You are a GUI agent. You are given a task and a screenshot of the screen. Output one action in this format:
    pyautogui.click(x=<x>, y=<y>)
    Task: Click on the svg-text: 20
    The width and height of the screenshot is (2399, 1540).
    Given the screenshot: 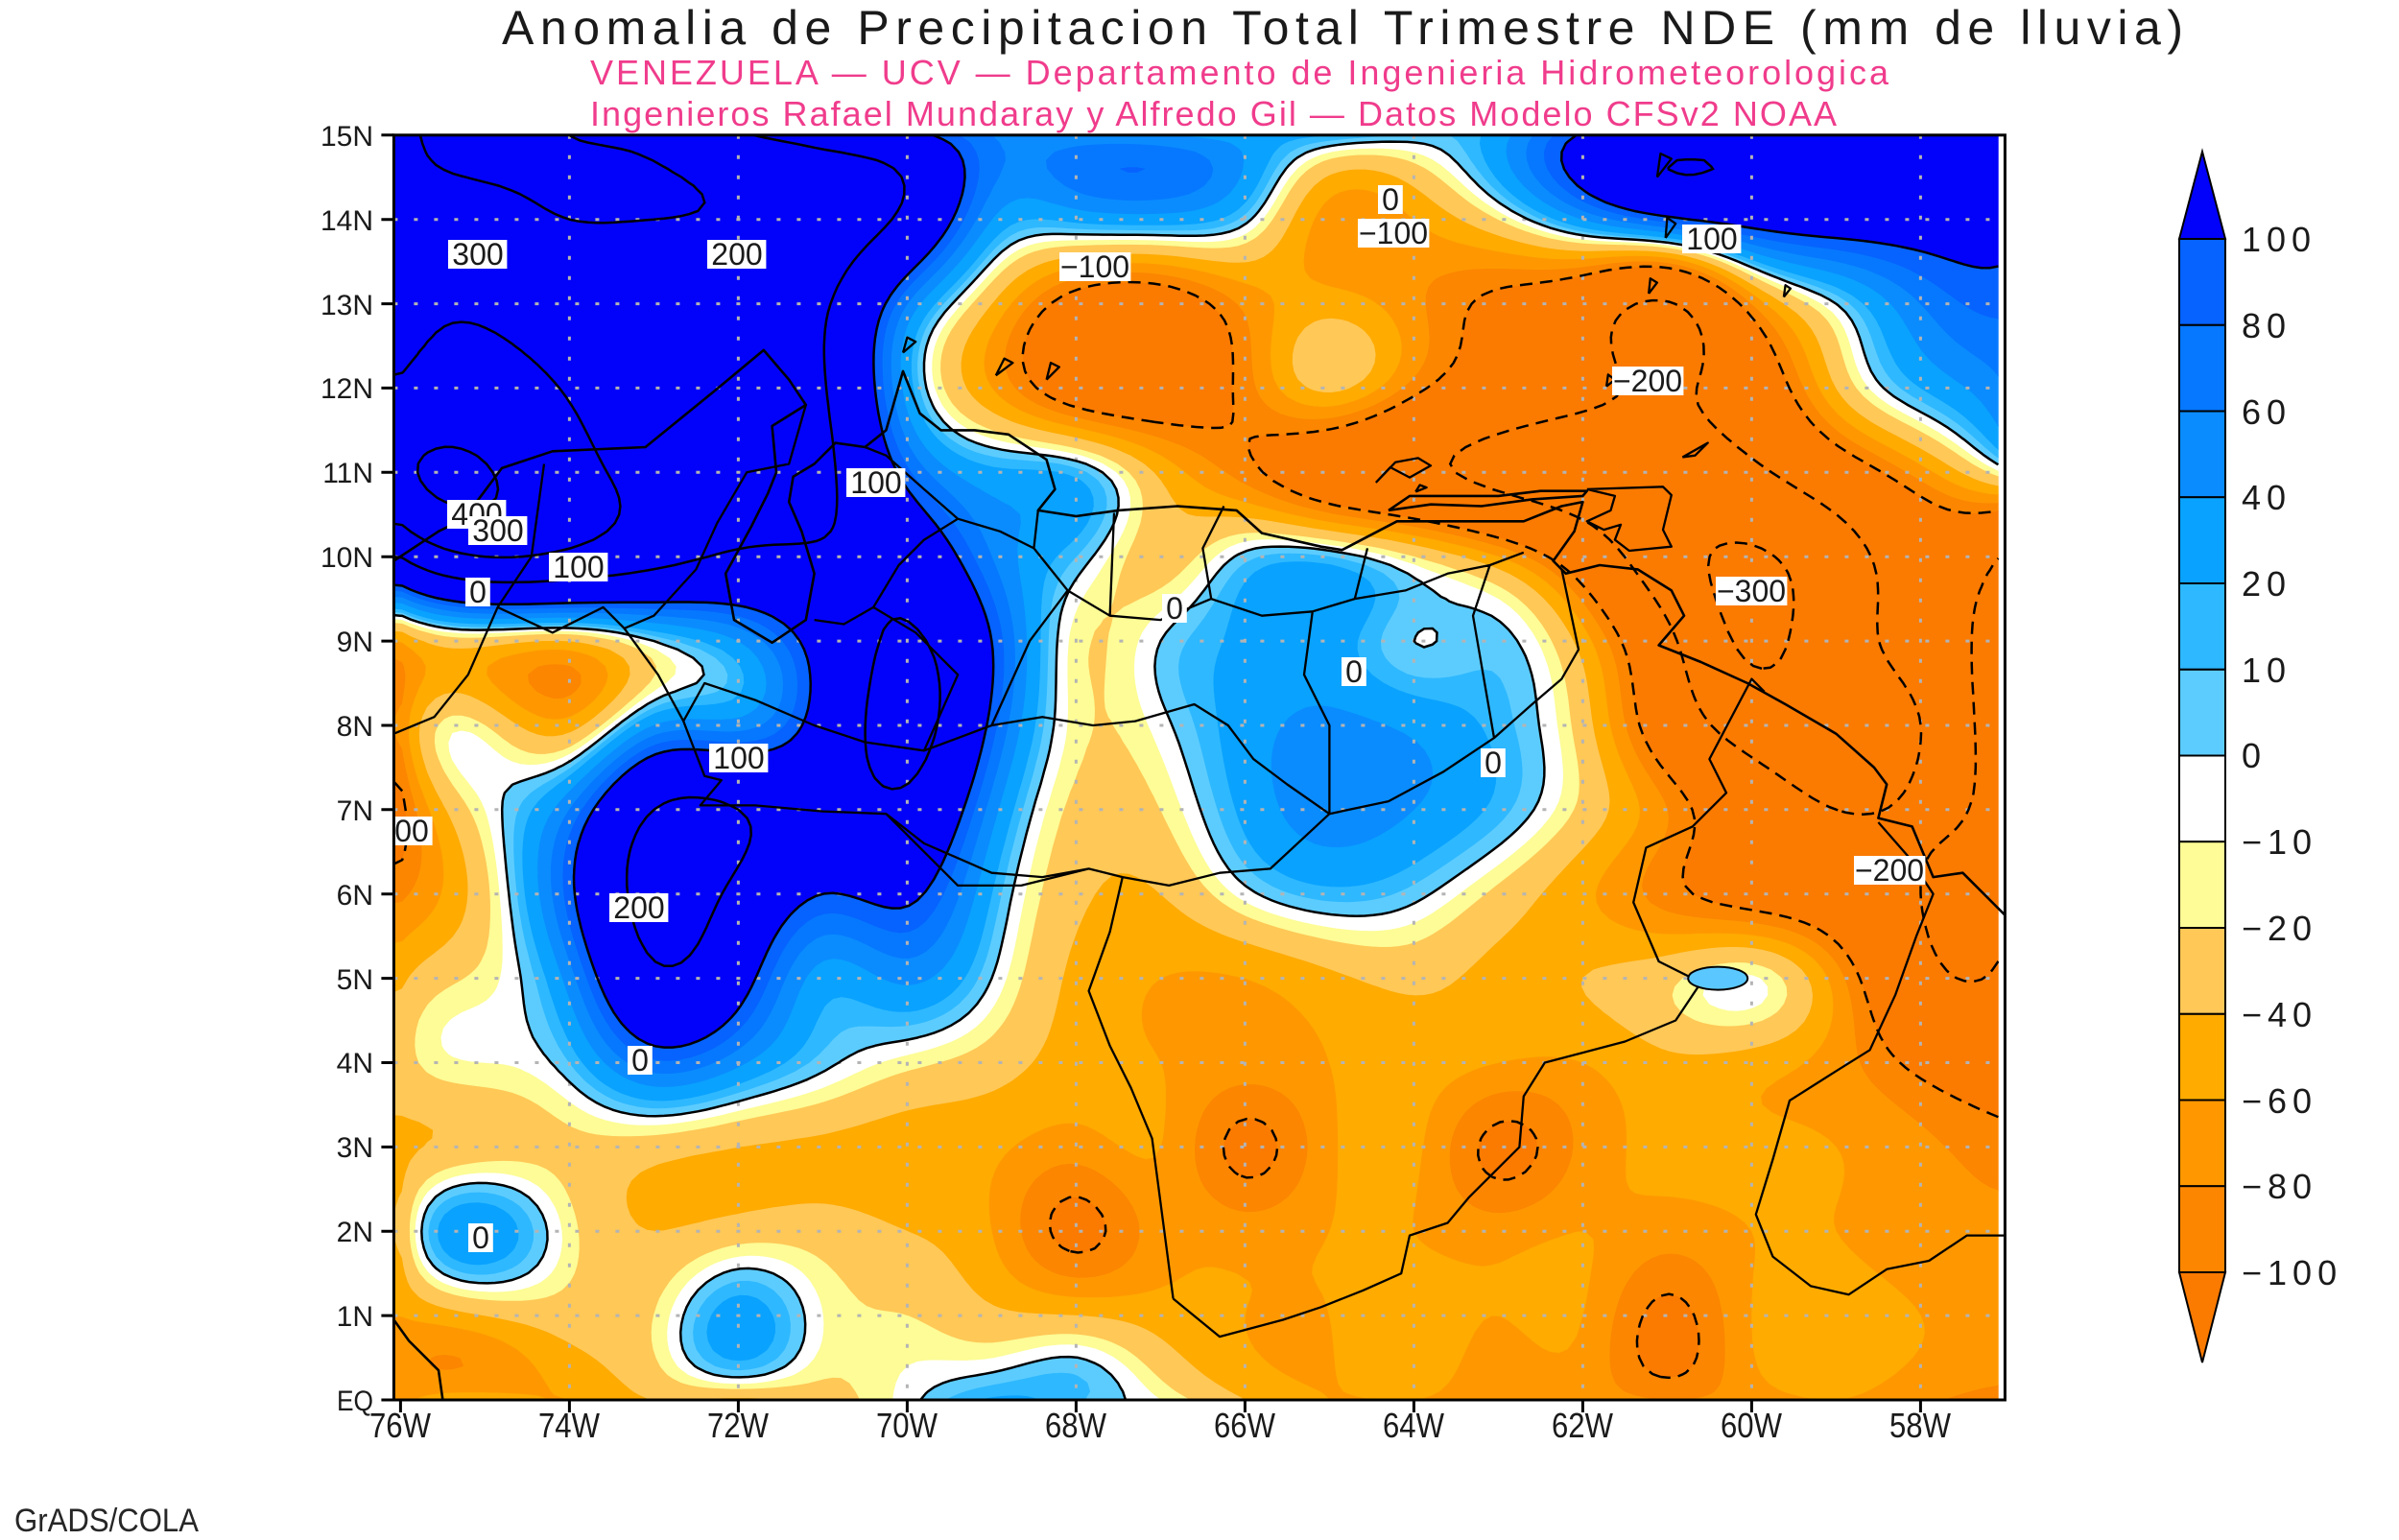 What is the action you would take?
    pyautogui.click(x=2267, y=584)
    